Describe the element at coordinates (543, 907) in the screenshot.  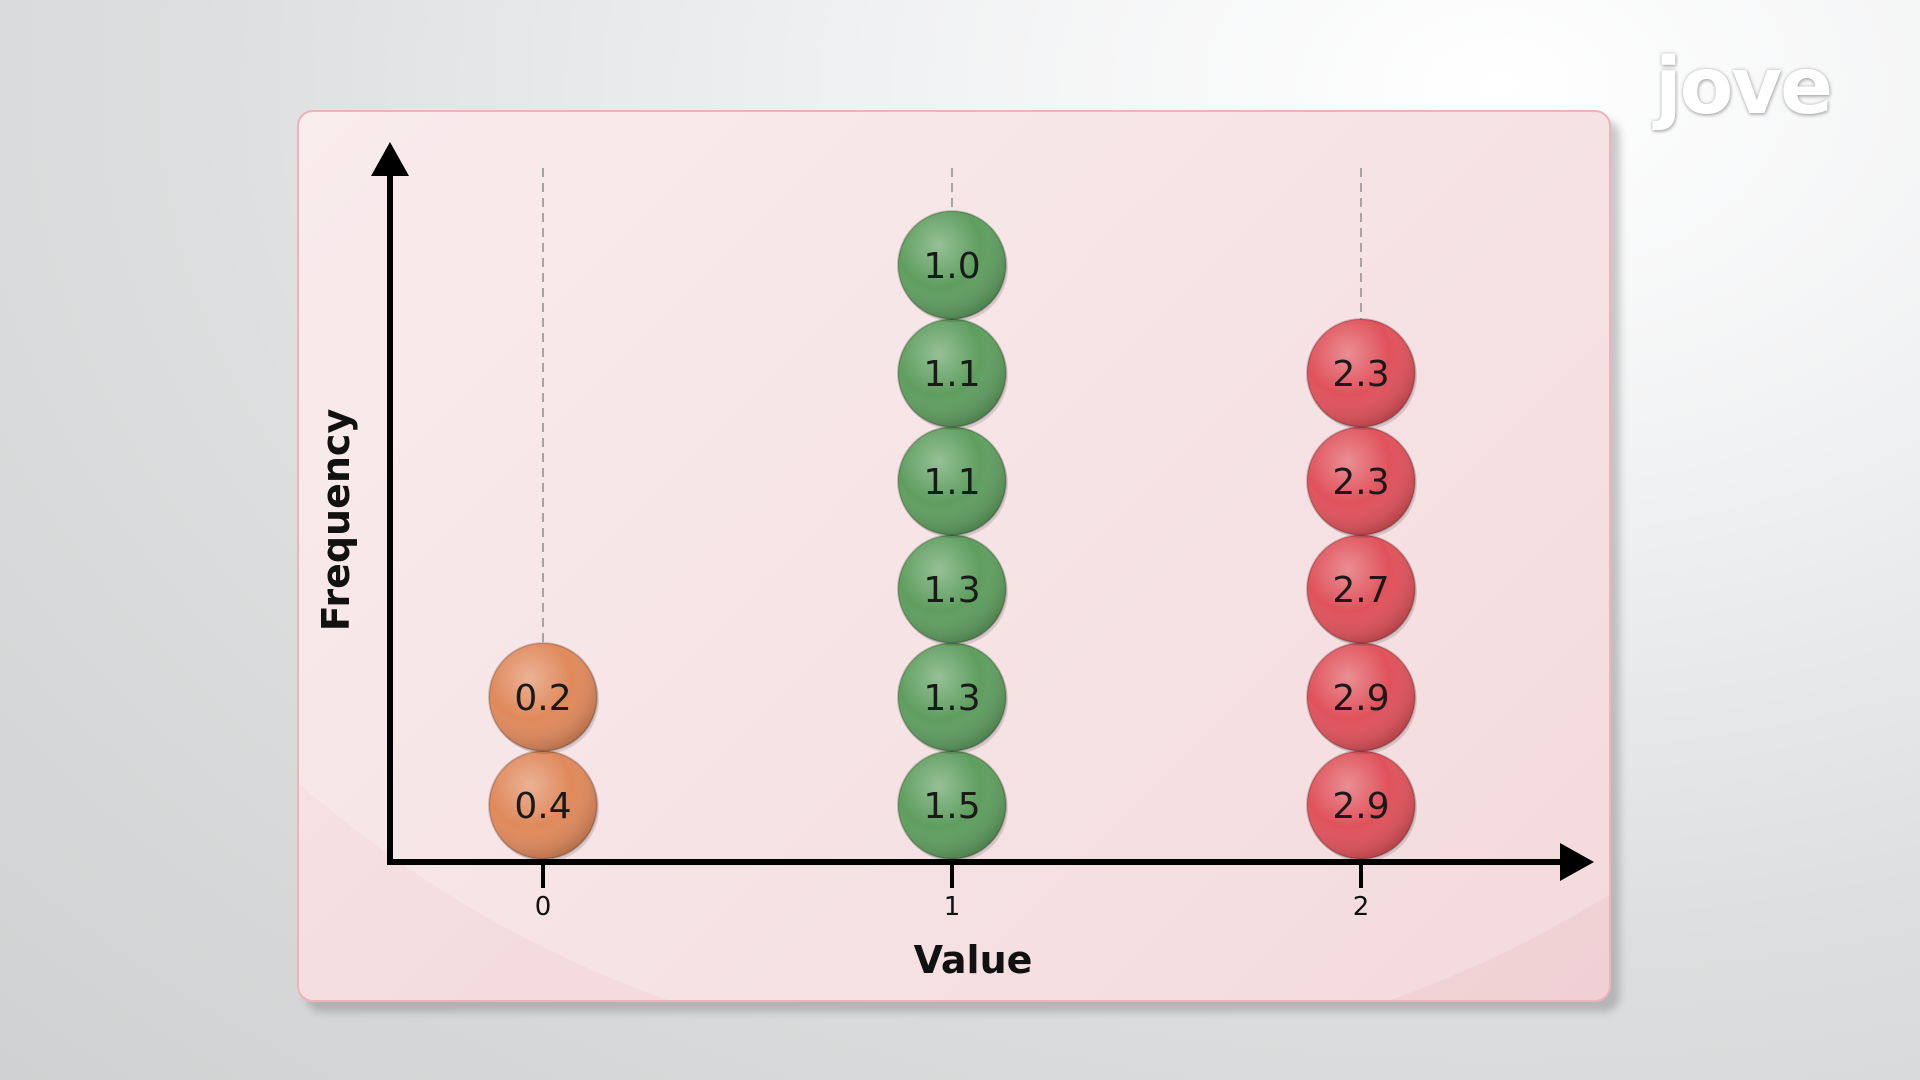
I see `x-tick-label: 0` at that location.